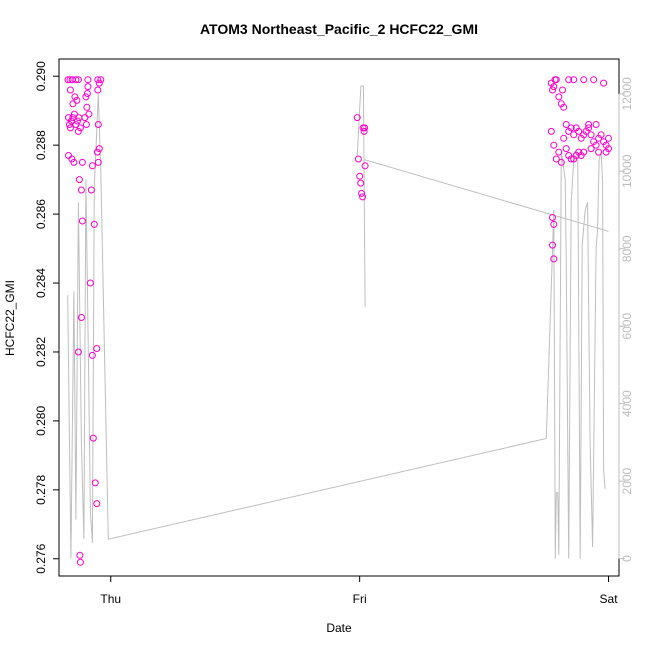 Image resolution: width=650 pixels, height=650 pixels. I want to click on y-tick-label: 0.284, so click(41, 283).